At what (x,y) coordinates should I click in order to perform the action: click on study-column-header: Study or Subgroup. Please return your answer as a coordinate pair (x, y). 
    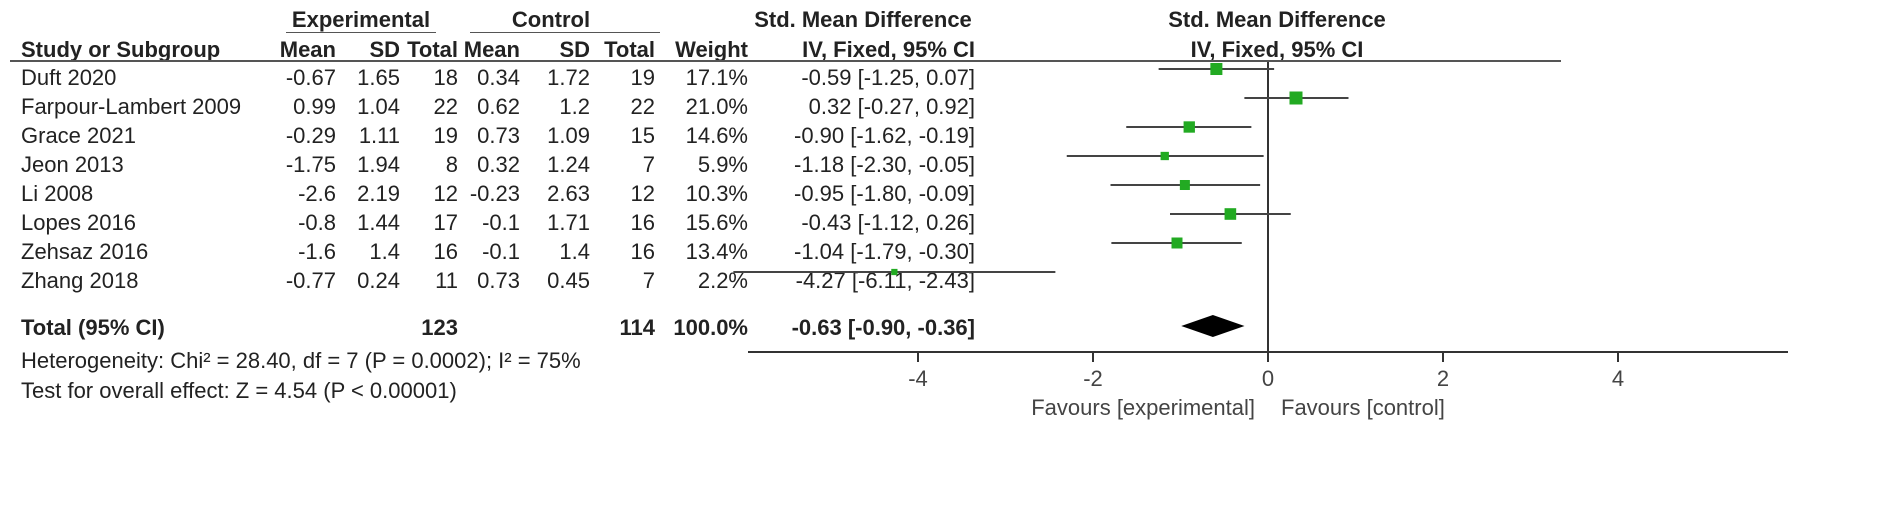
    Looking at the image, I should click on (121, 49).